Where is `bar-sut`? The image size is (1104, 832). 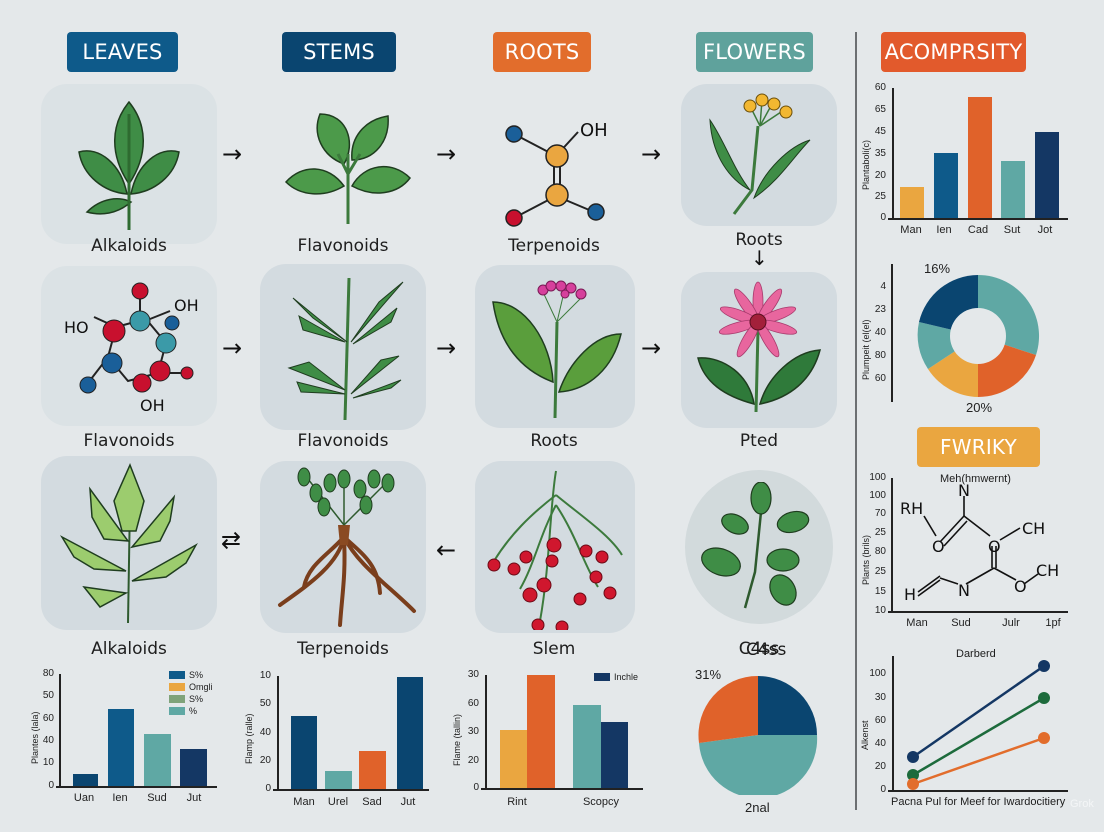
bar-sut is located at coordinates (1013, 189).